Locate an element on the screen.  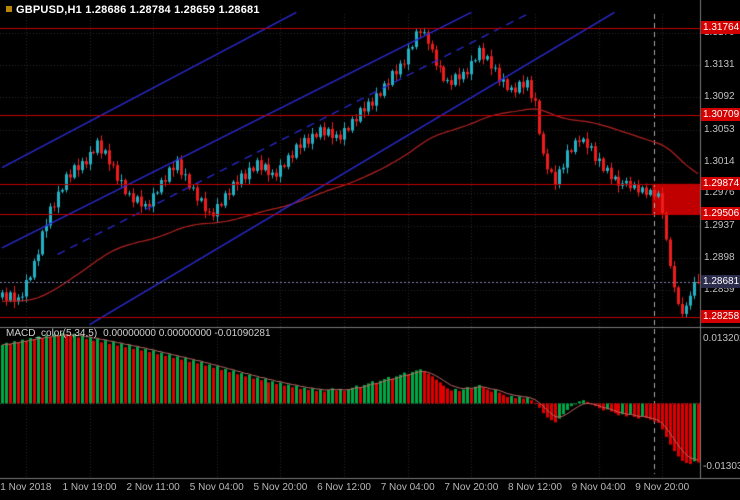
price-tick-label: 1.2937 is located at coordinates (719, 225).